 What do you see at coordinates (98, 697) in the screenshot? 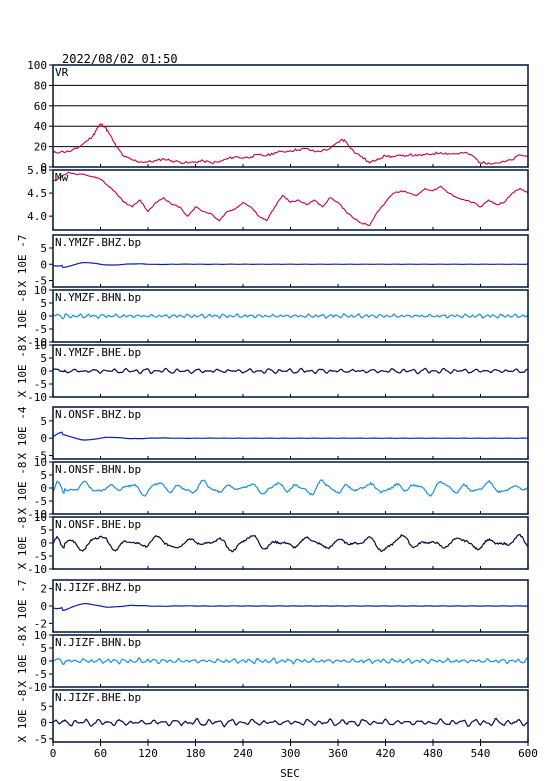
I see `series-label: N.JIZF.BHE.bp` at bounding box center [98, 697].